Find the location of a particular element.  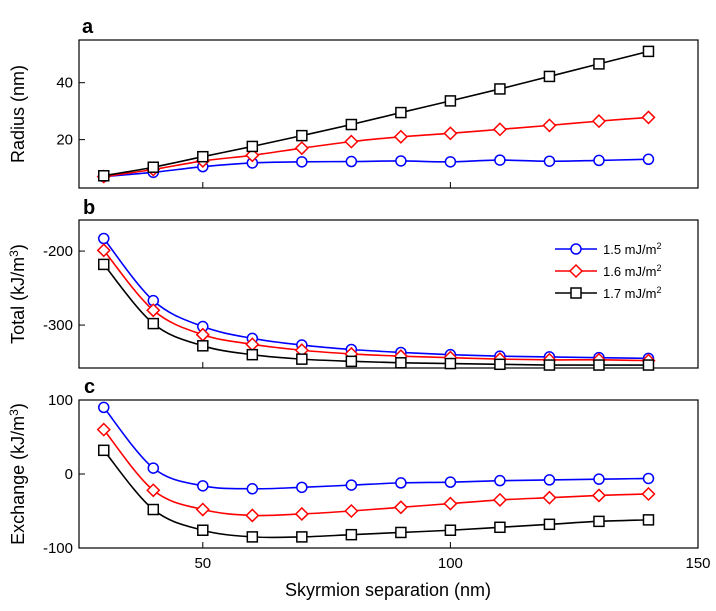

panel-c-series-3-line is located at coordinates (376, 494).